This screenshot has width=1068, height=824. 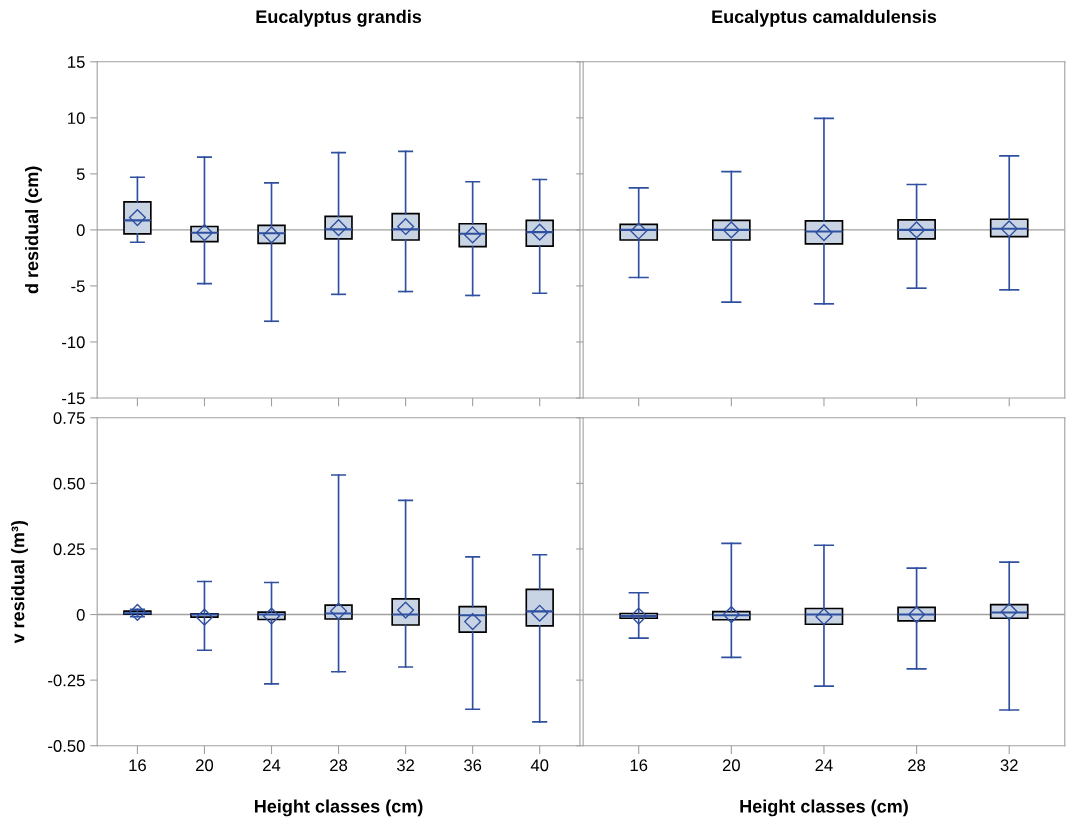 What do you see at coordinates (539, 765) in the screenshot?
I see `x-tick-label: 40` at bounding box center [539, 765].